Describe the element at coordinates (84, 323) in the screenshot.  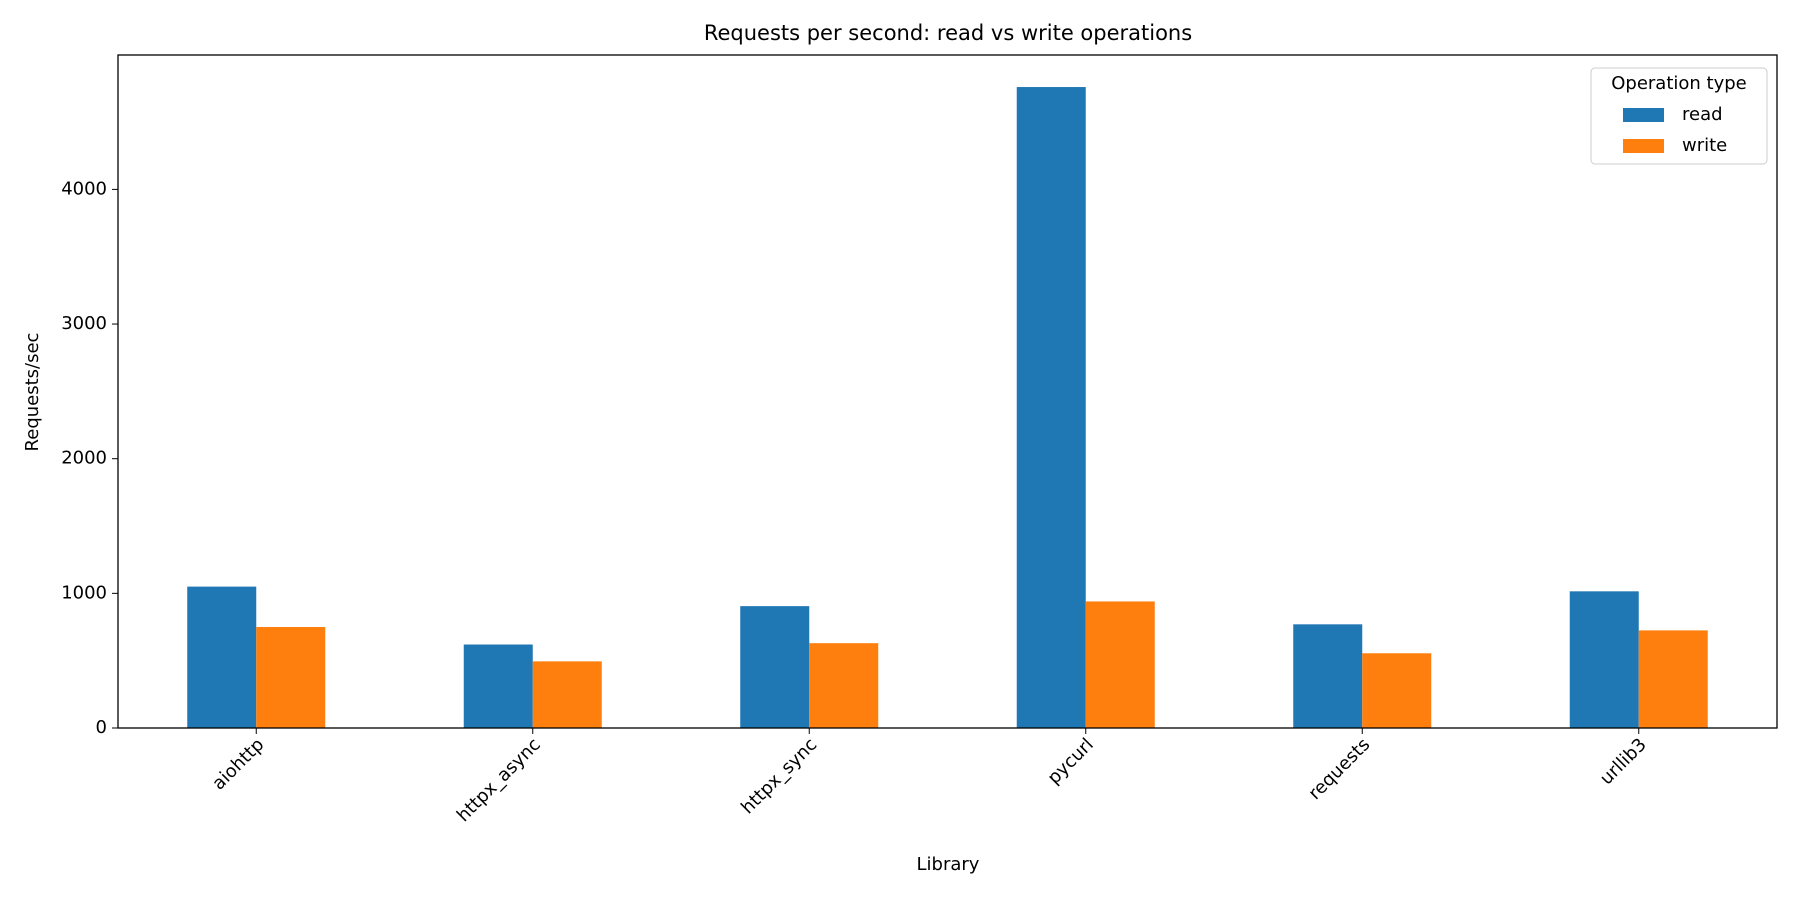
I see `y-tick-label: 3000` at that location.